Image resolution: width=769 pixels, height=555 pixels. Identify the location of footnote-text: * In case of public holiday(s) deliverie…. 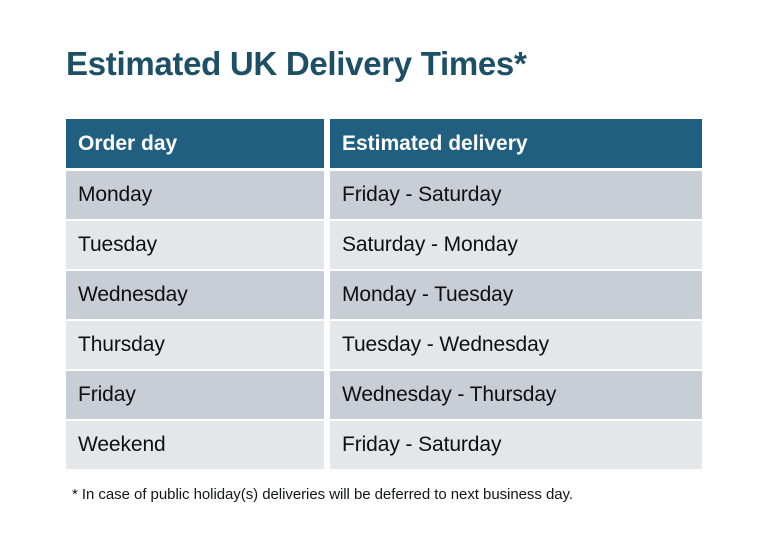
(322, 494).